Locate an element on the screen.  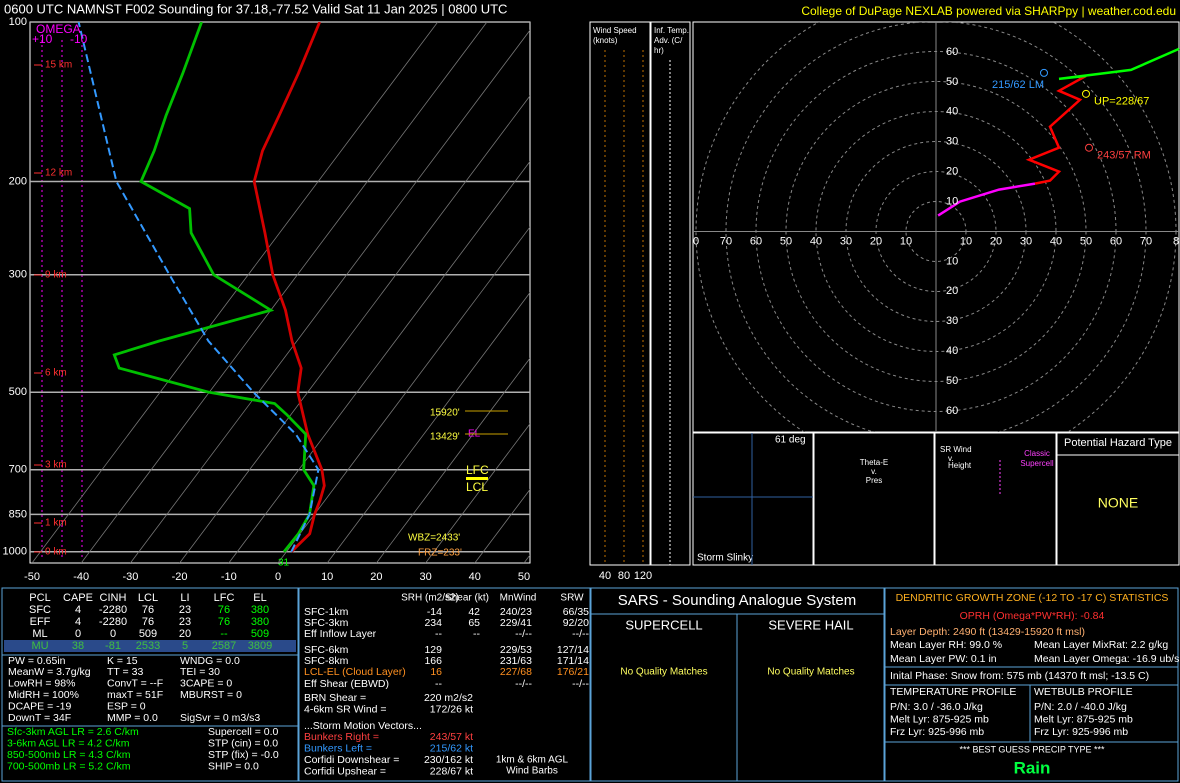
table-header: PCL is located at coordinates (39, 598).